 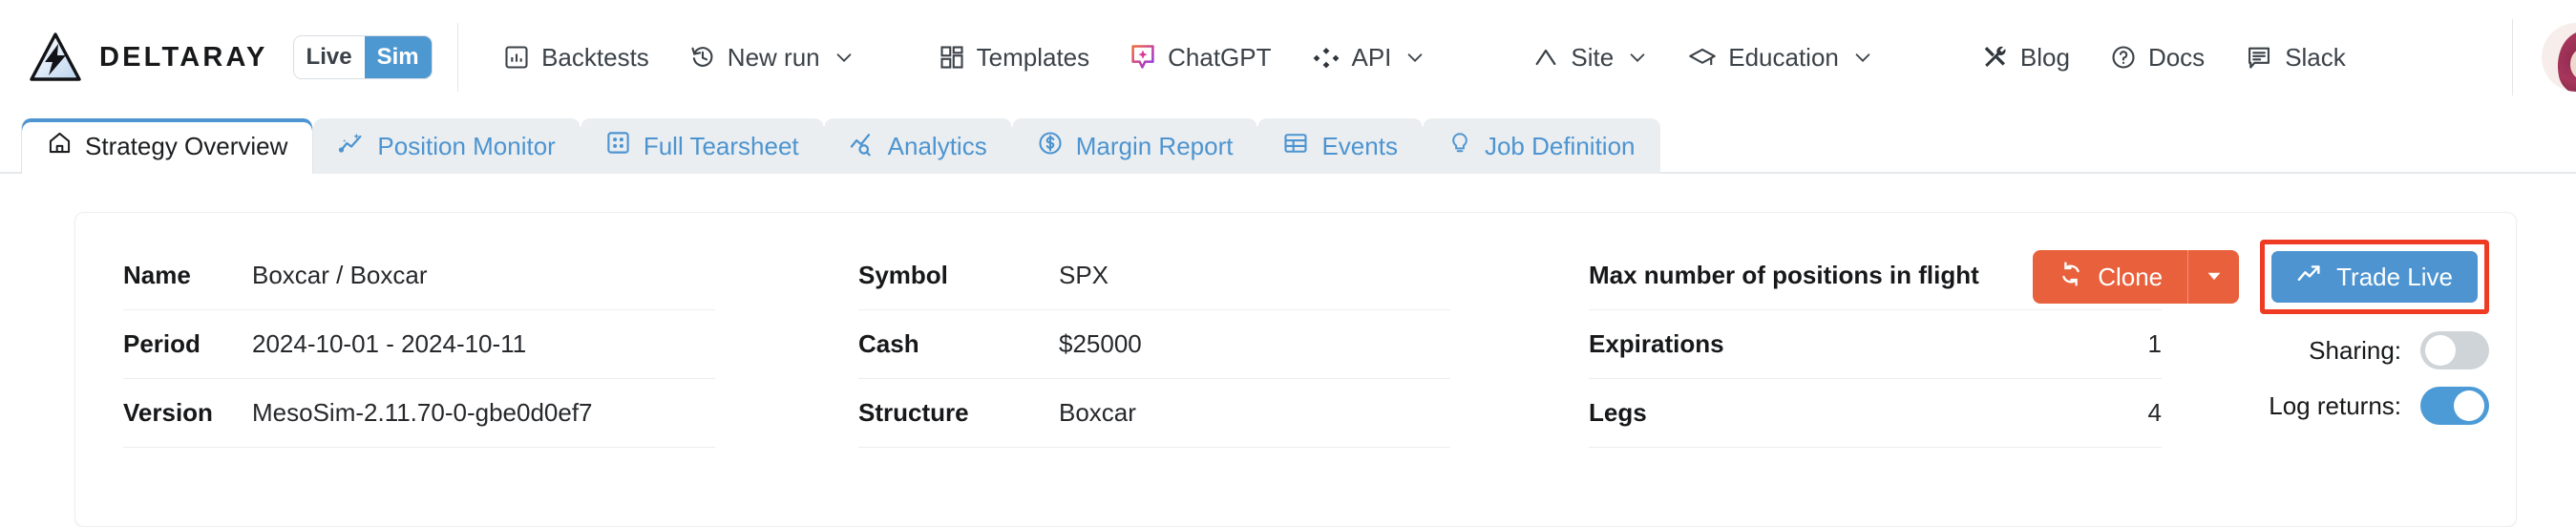 What do you see at coordinates (183, 57) in the screenshot?
I see `brand-name: DELTARAY` at bounding box center [183, 57].